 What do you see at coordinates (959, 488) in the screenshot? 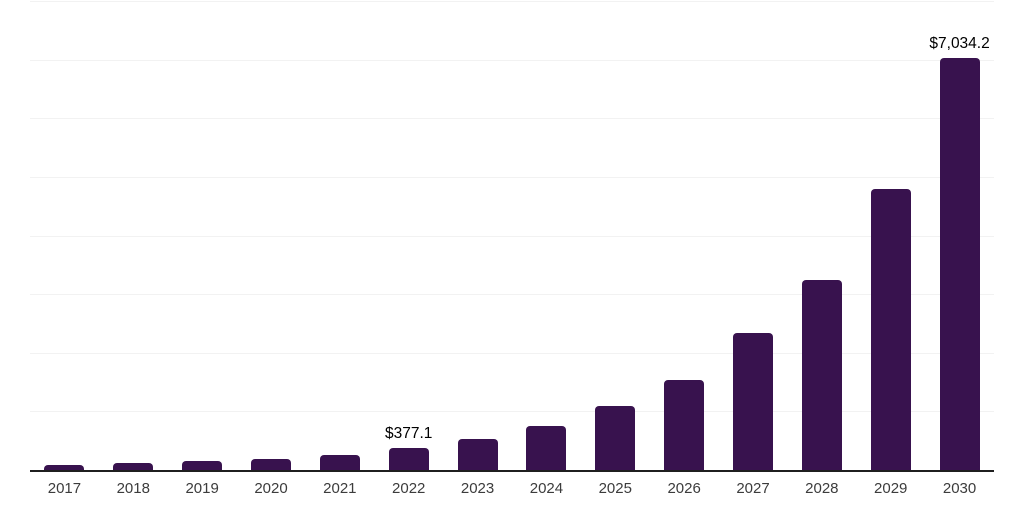
I see `x-tick-label-2030: 2030` at bounding box center [959, 488].